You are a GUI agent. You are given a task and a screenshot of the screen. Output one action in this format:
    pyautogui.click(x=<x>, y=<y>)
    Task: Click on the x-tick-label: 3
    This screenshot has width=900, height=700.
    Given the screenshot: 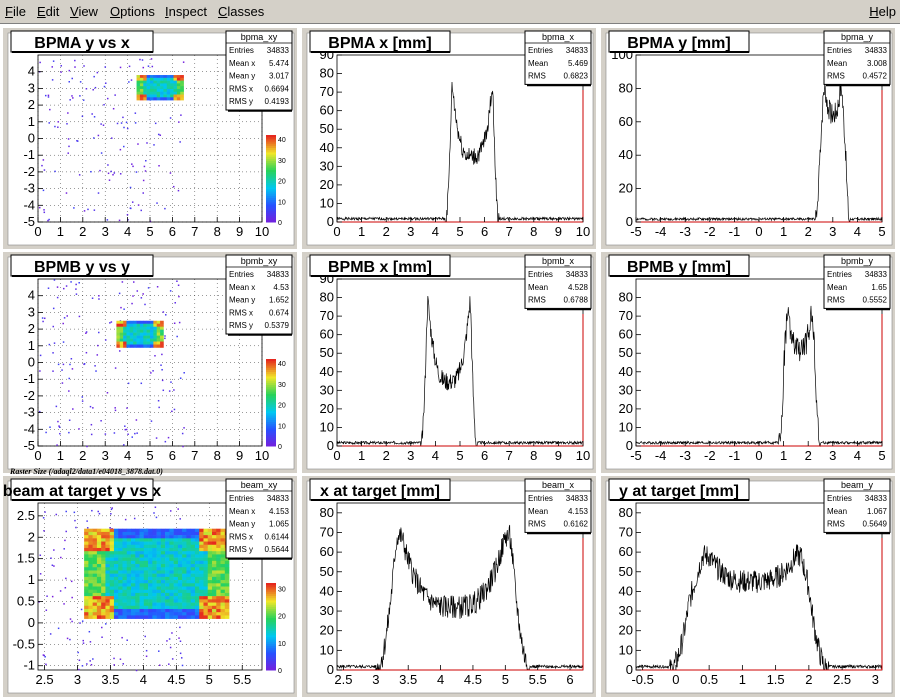 What is the action you would take?
    pyautogui.click(x=832, y=231)
    